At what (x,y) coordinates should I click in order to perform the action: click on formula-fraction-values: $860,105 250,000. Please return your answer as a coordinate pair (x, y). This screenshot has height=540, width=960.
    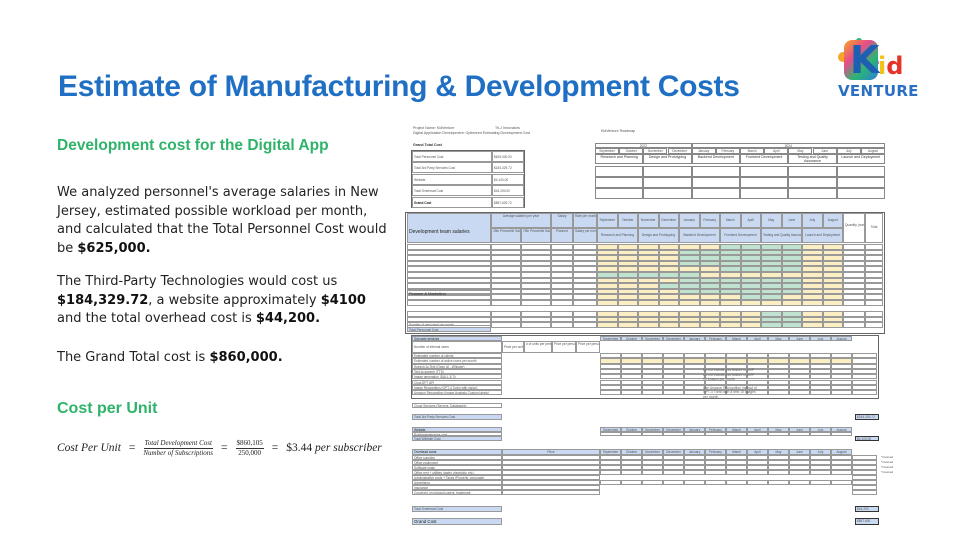
    Looking at the image, I should click on (249, 448).